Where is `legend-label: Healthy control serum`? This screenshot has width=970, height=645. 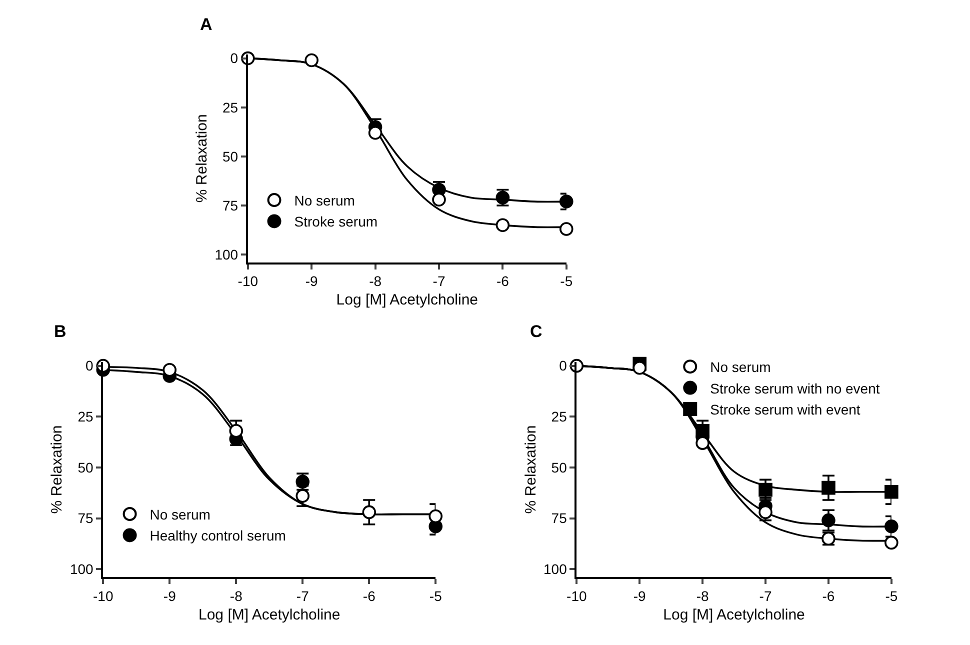 legend-label: Healthy control serum is located at coordinates (218, 536).